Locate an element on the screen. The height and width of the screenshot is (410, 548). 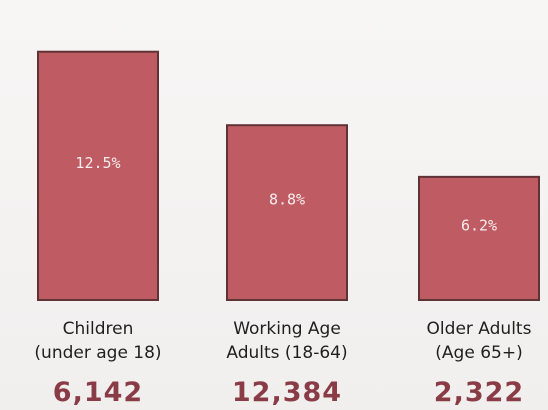
category-label-3-line-2: (Age 65+) is located at coordinates (478, 353).